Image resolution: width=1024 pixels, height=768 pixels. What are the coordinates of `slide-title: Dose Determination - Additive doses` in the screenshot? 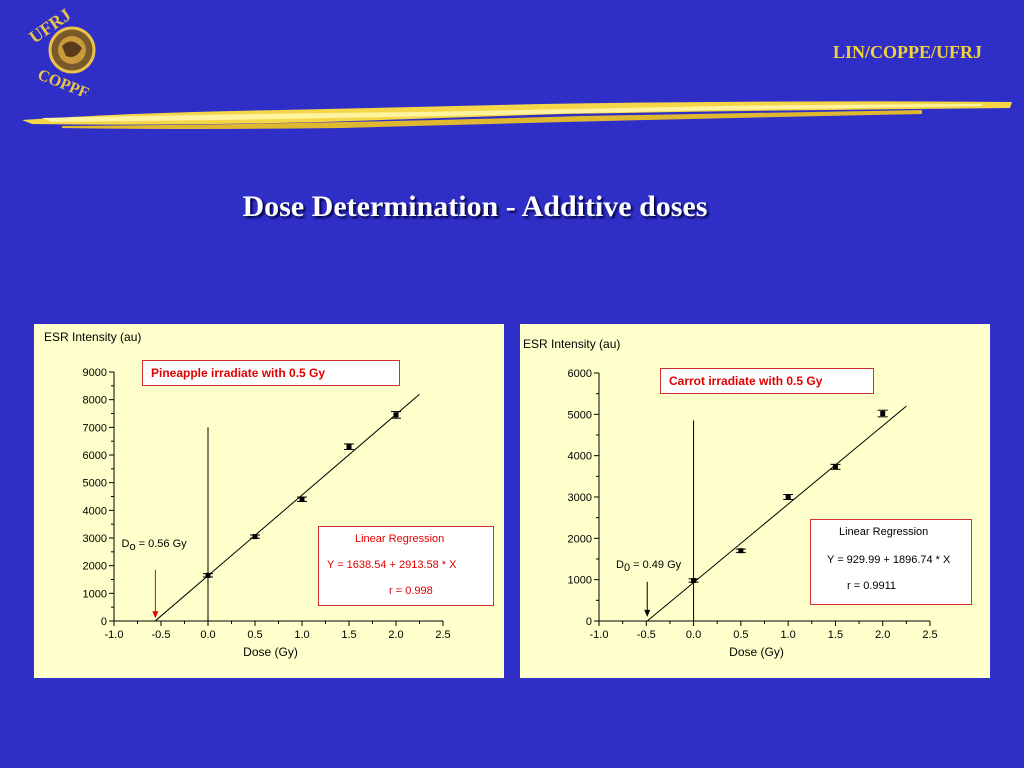 It's located at (475, 206).